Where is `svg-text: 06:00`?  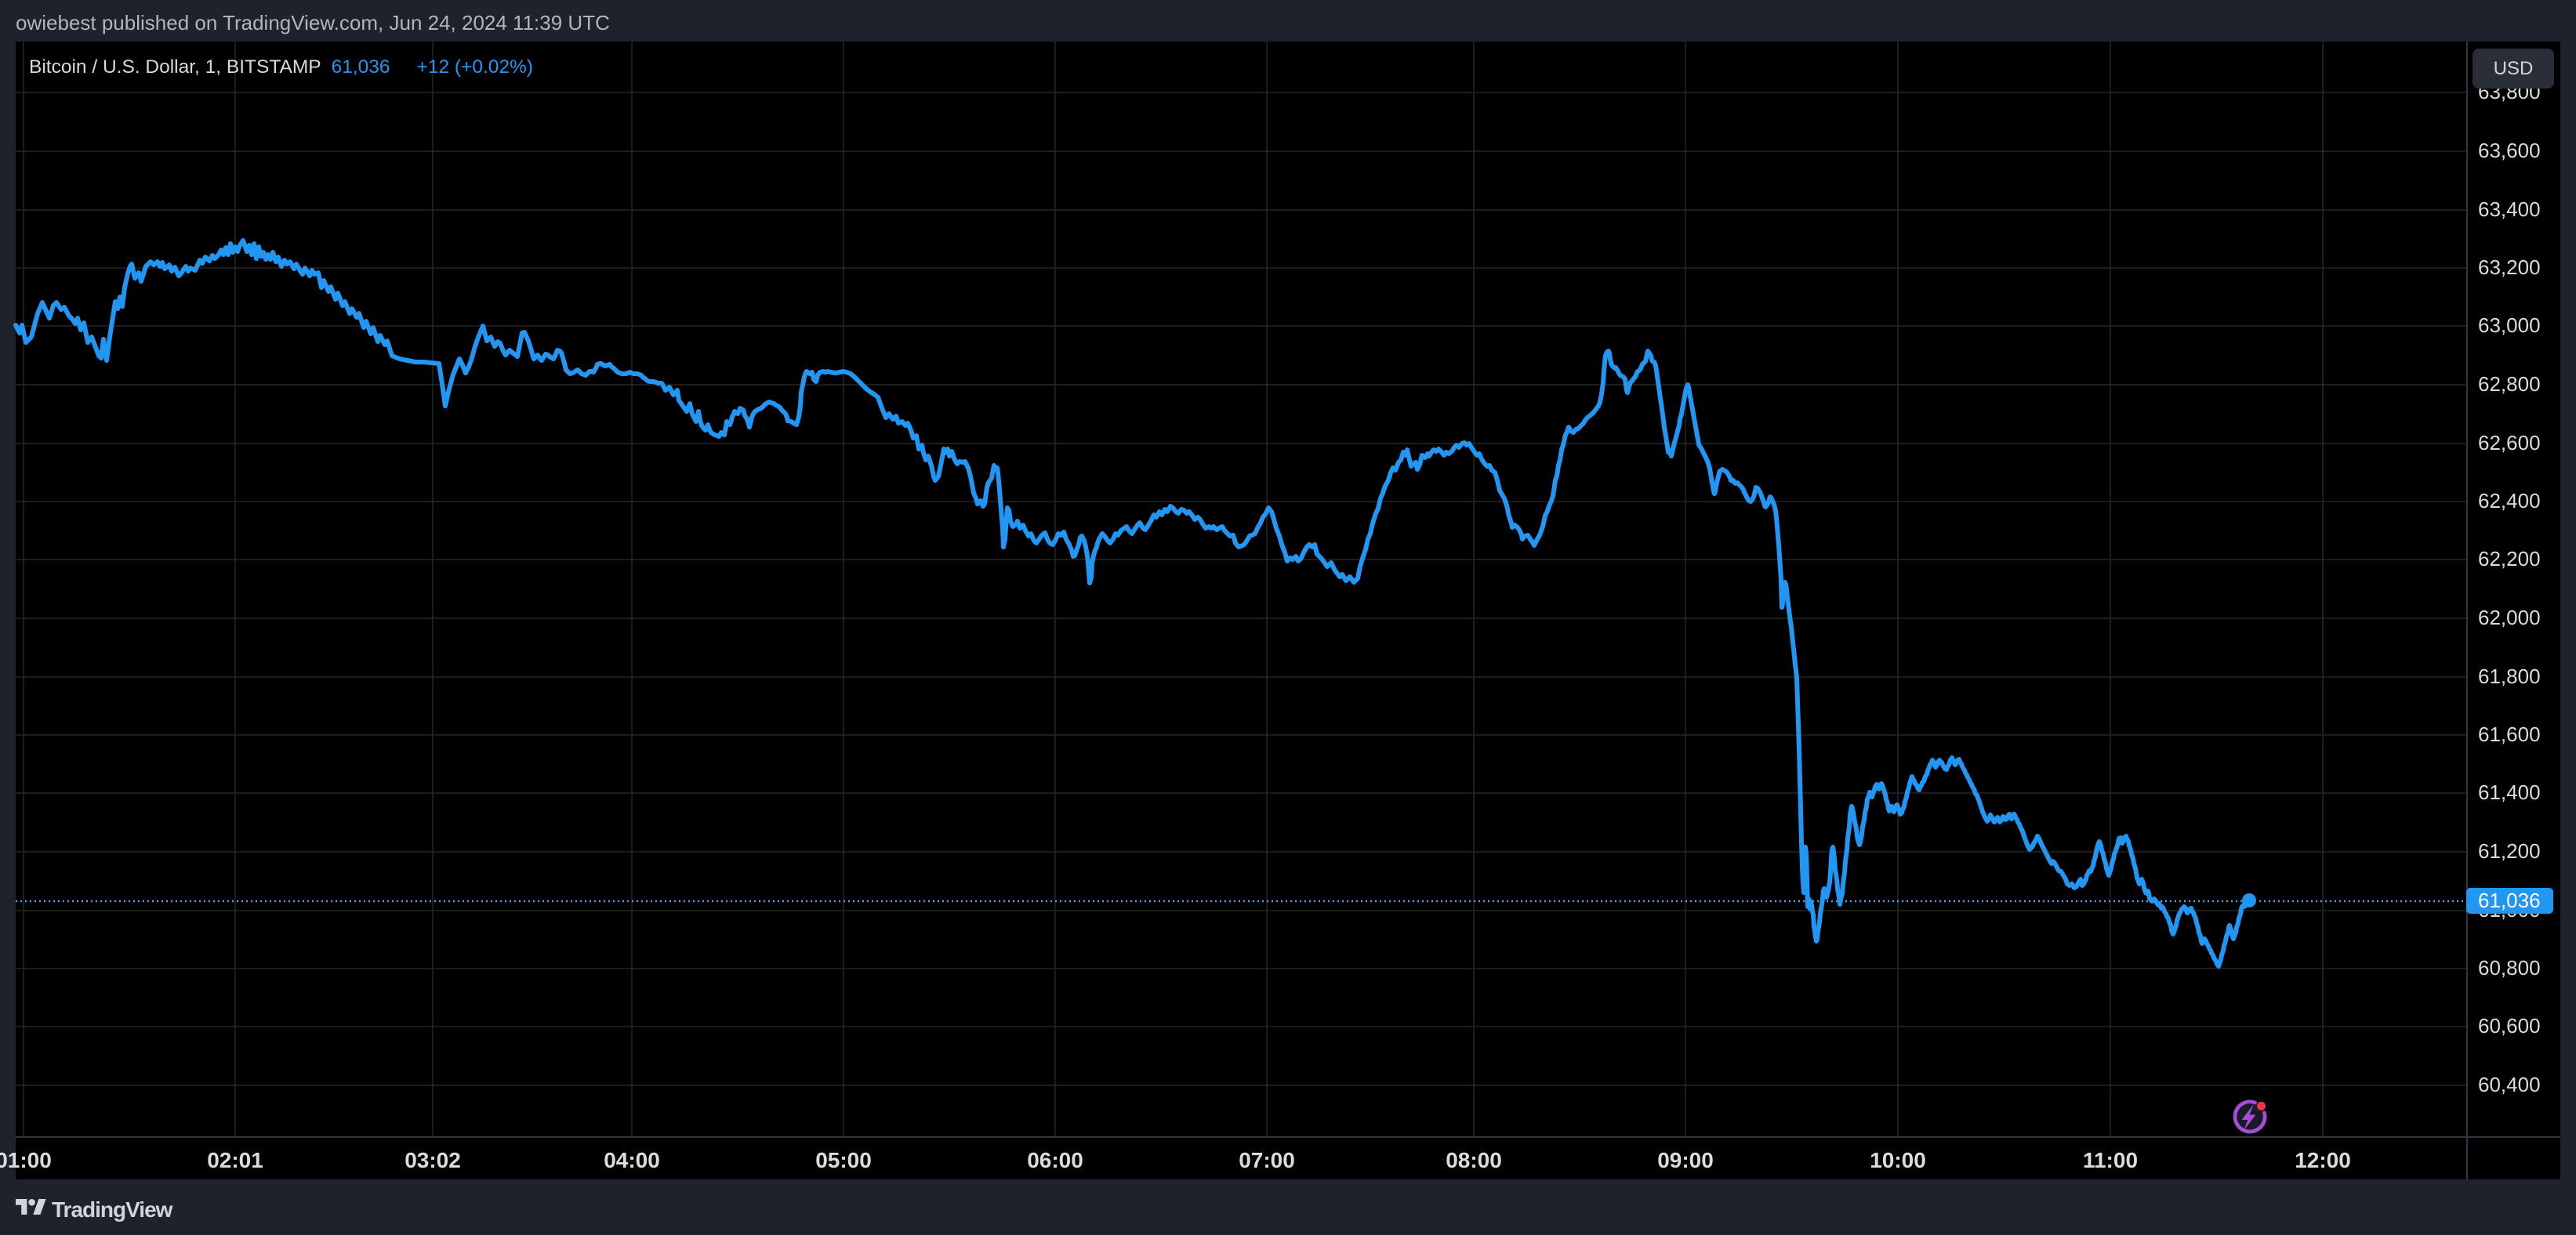 svg-text: 06:00 is located at coordinates (1055, 1160).